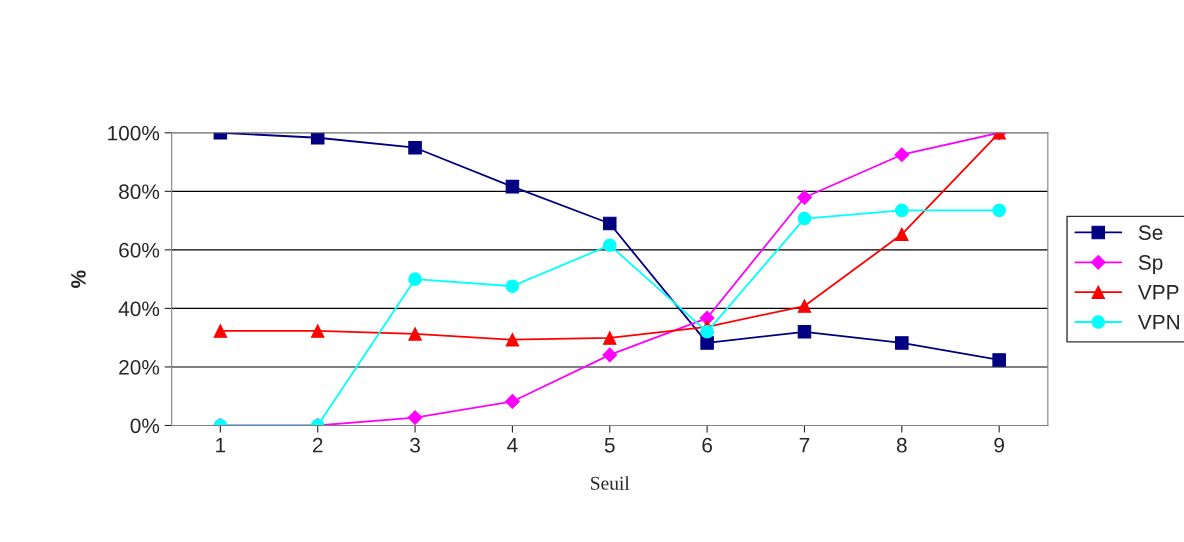 The height and width of the screenshot is (542, 1184). I want to click on x-tick-label: 3, so click(415, 445).